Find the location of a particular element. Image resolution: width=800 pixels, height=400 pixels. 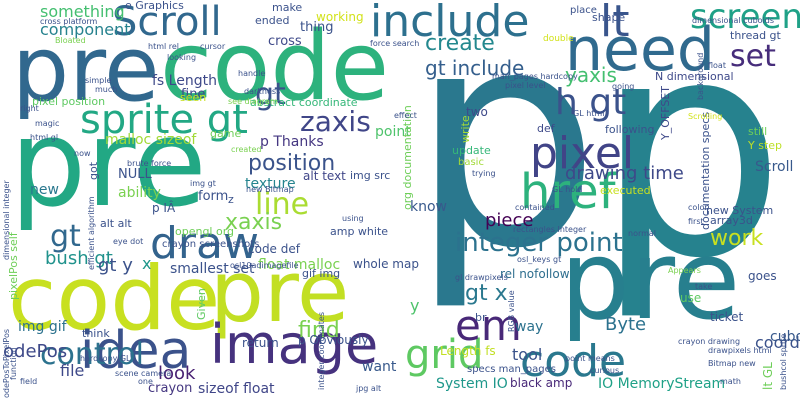

word: Scroll is located at coordinates (774, 167).